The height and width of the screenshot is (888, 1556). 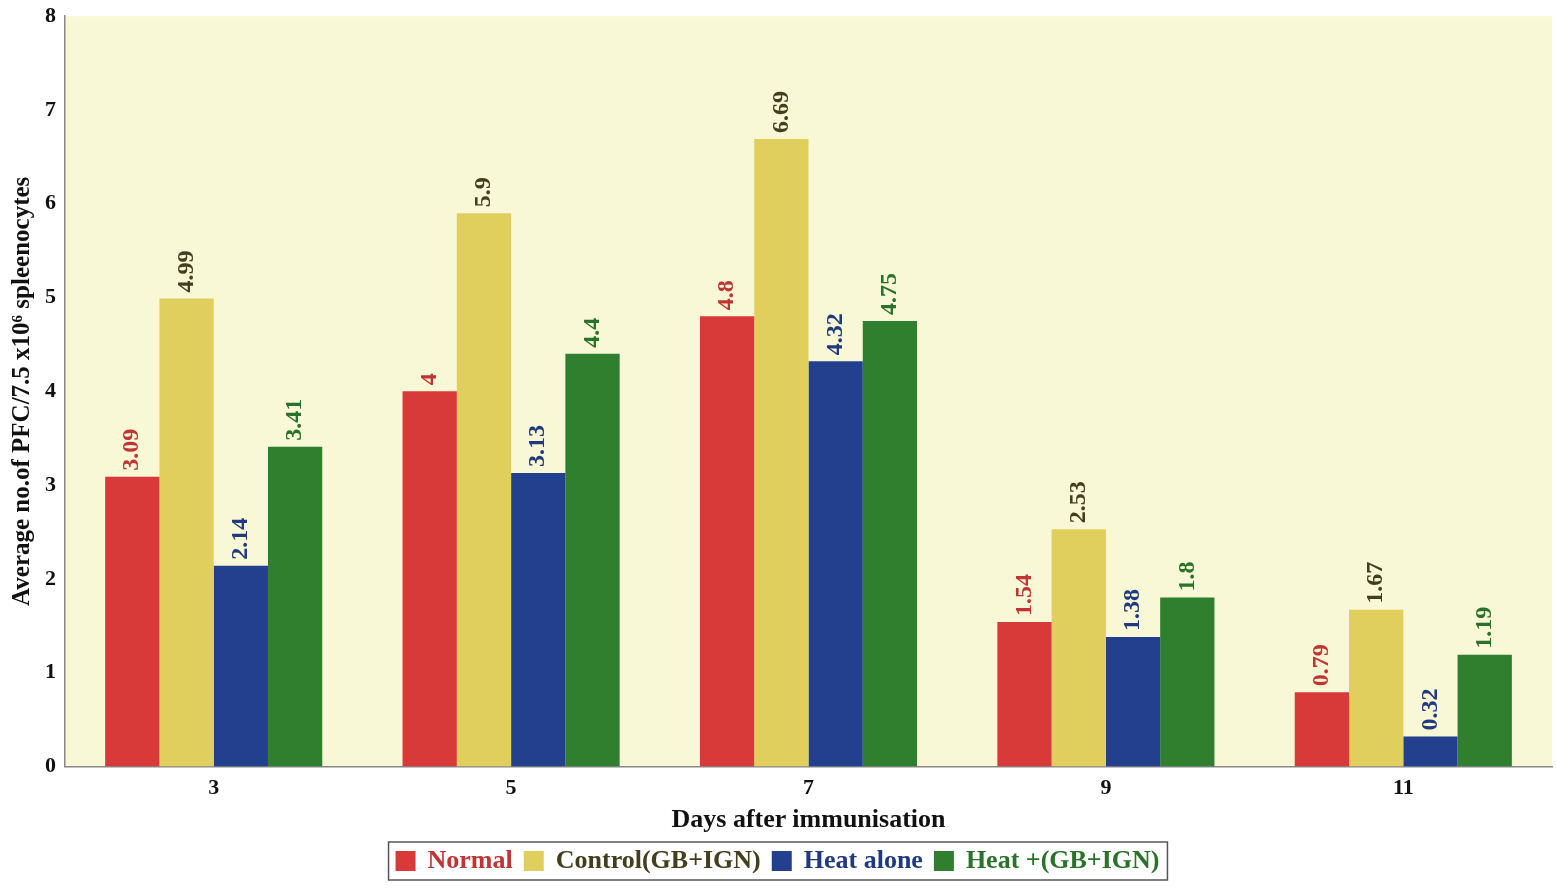 I want to click on x-tick-label: 3, so click(x=214, y=787).